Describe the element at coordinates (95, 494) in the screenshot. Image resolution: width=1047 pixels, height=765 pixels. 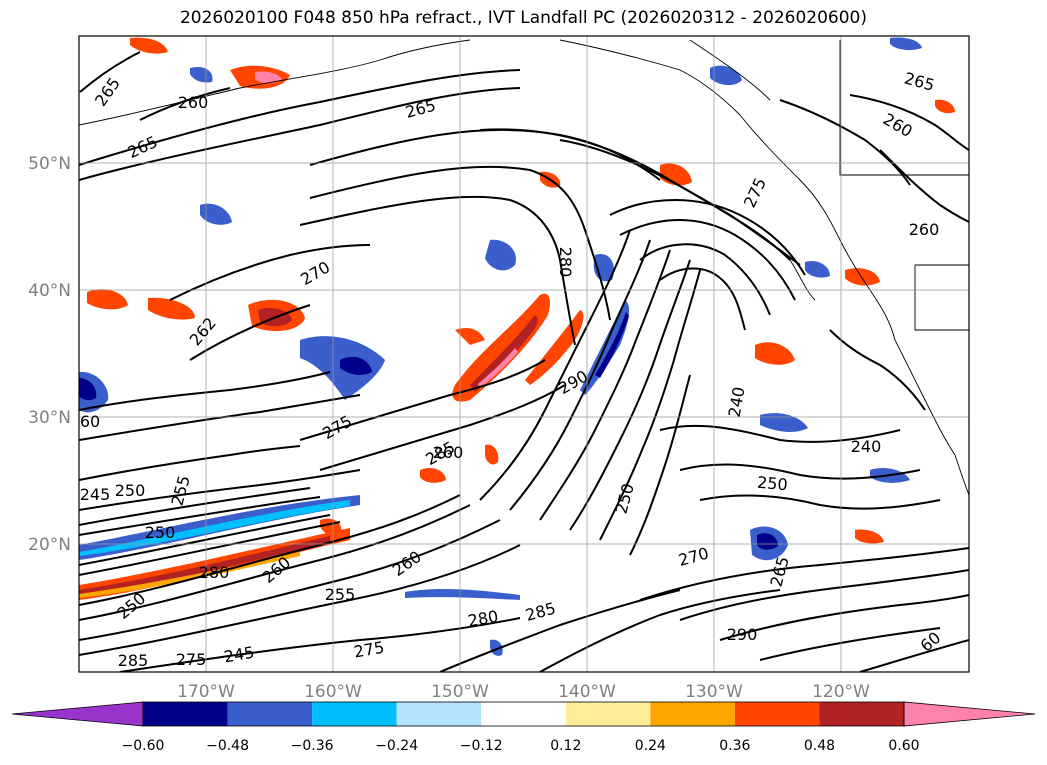
I see `contour-label: 245` at that location.